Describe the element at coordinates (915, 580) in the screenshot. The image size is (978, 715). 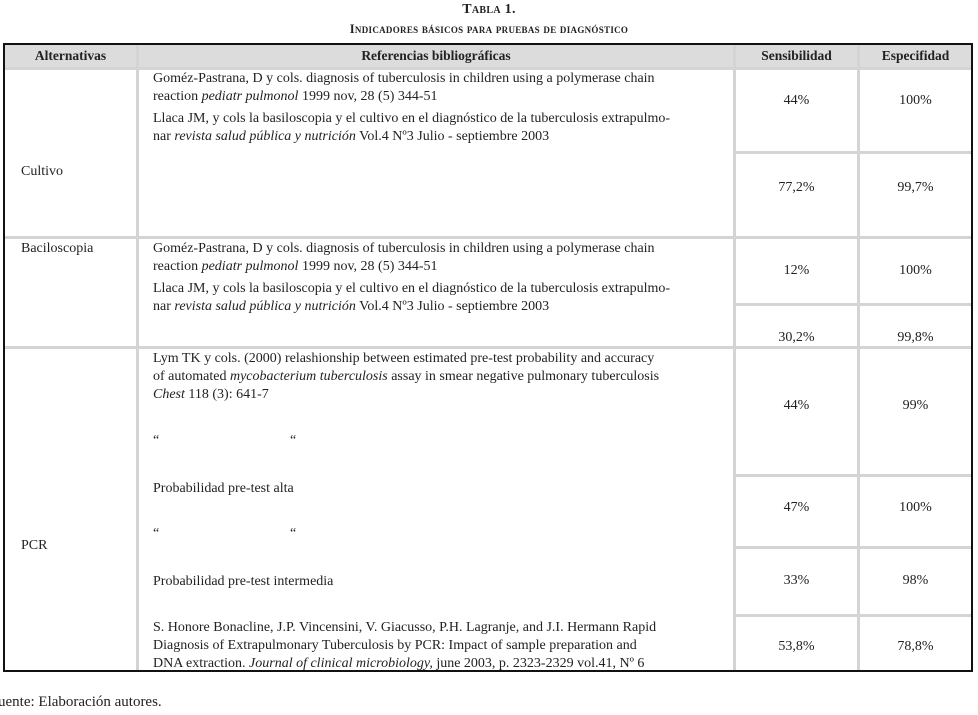
I see `espec-value: 98%` at that location.